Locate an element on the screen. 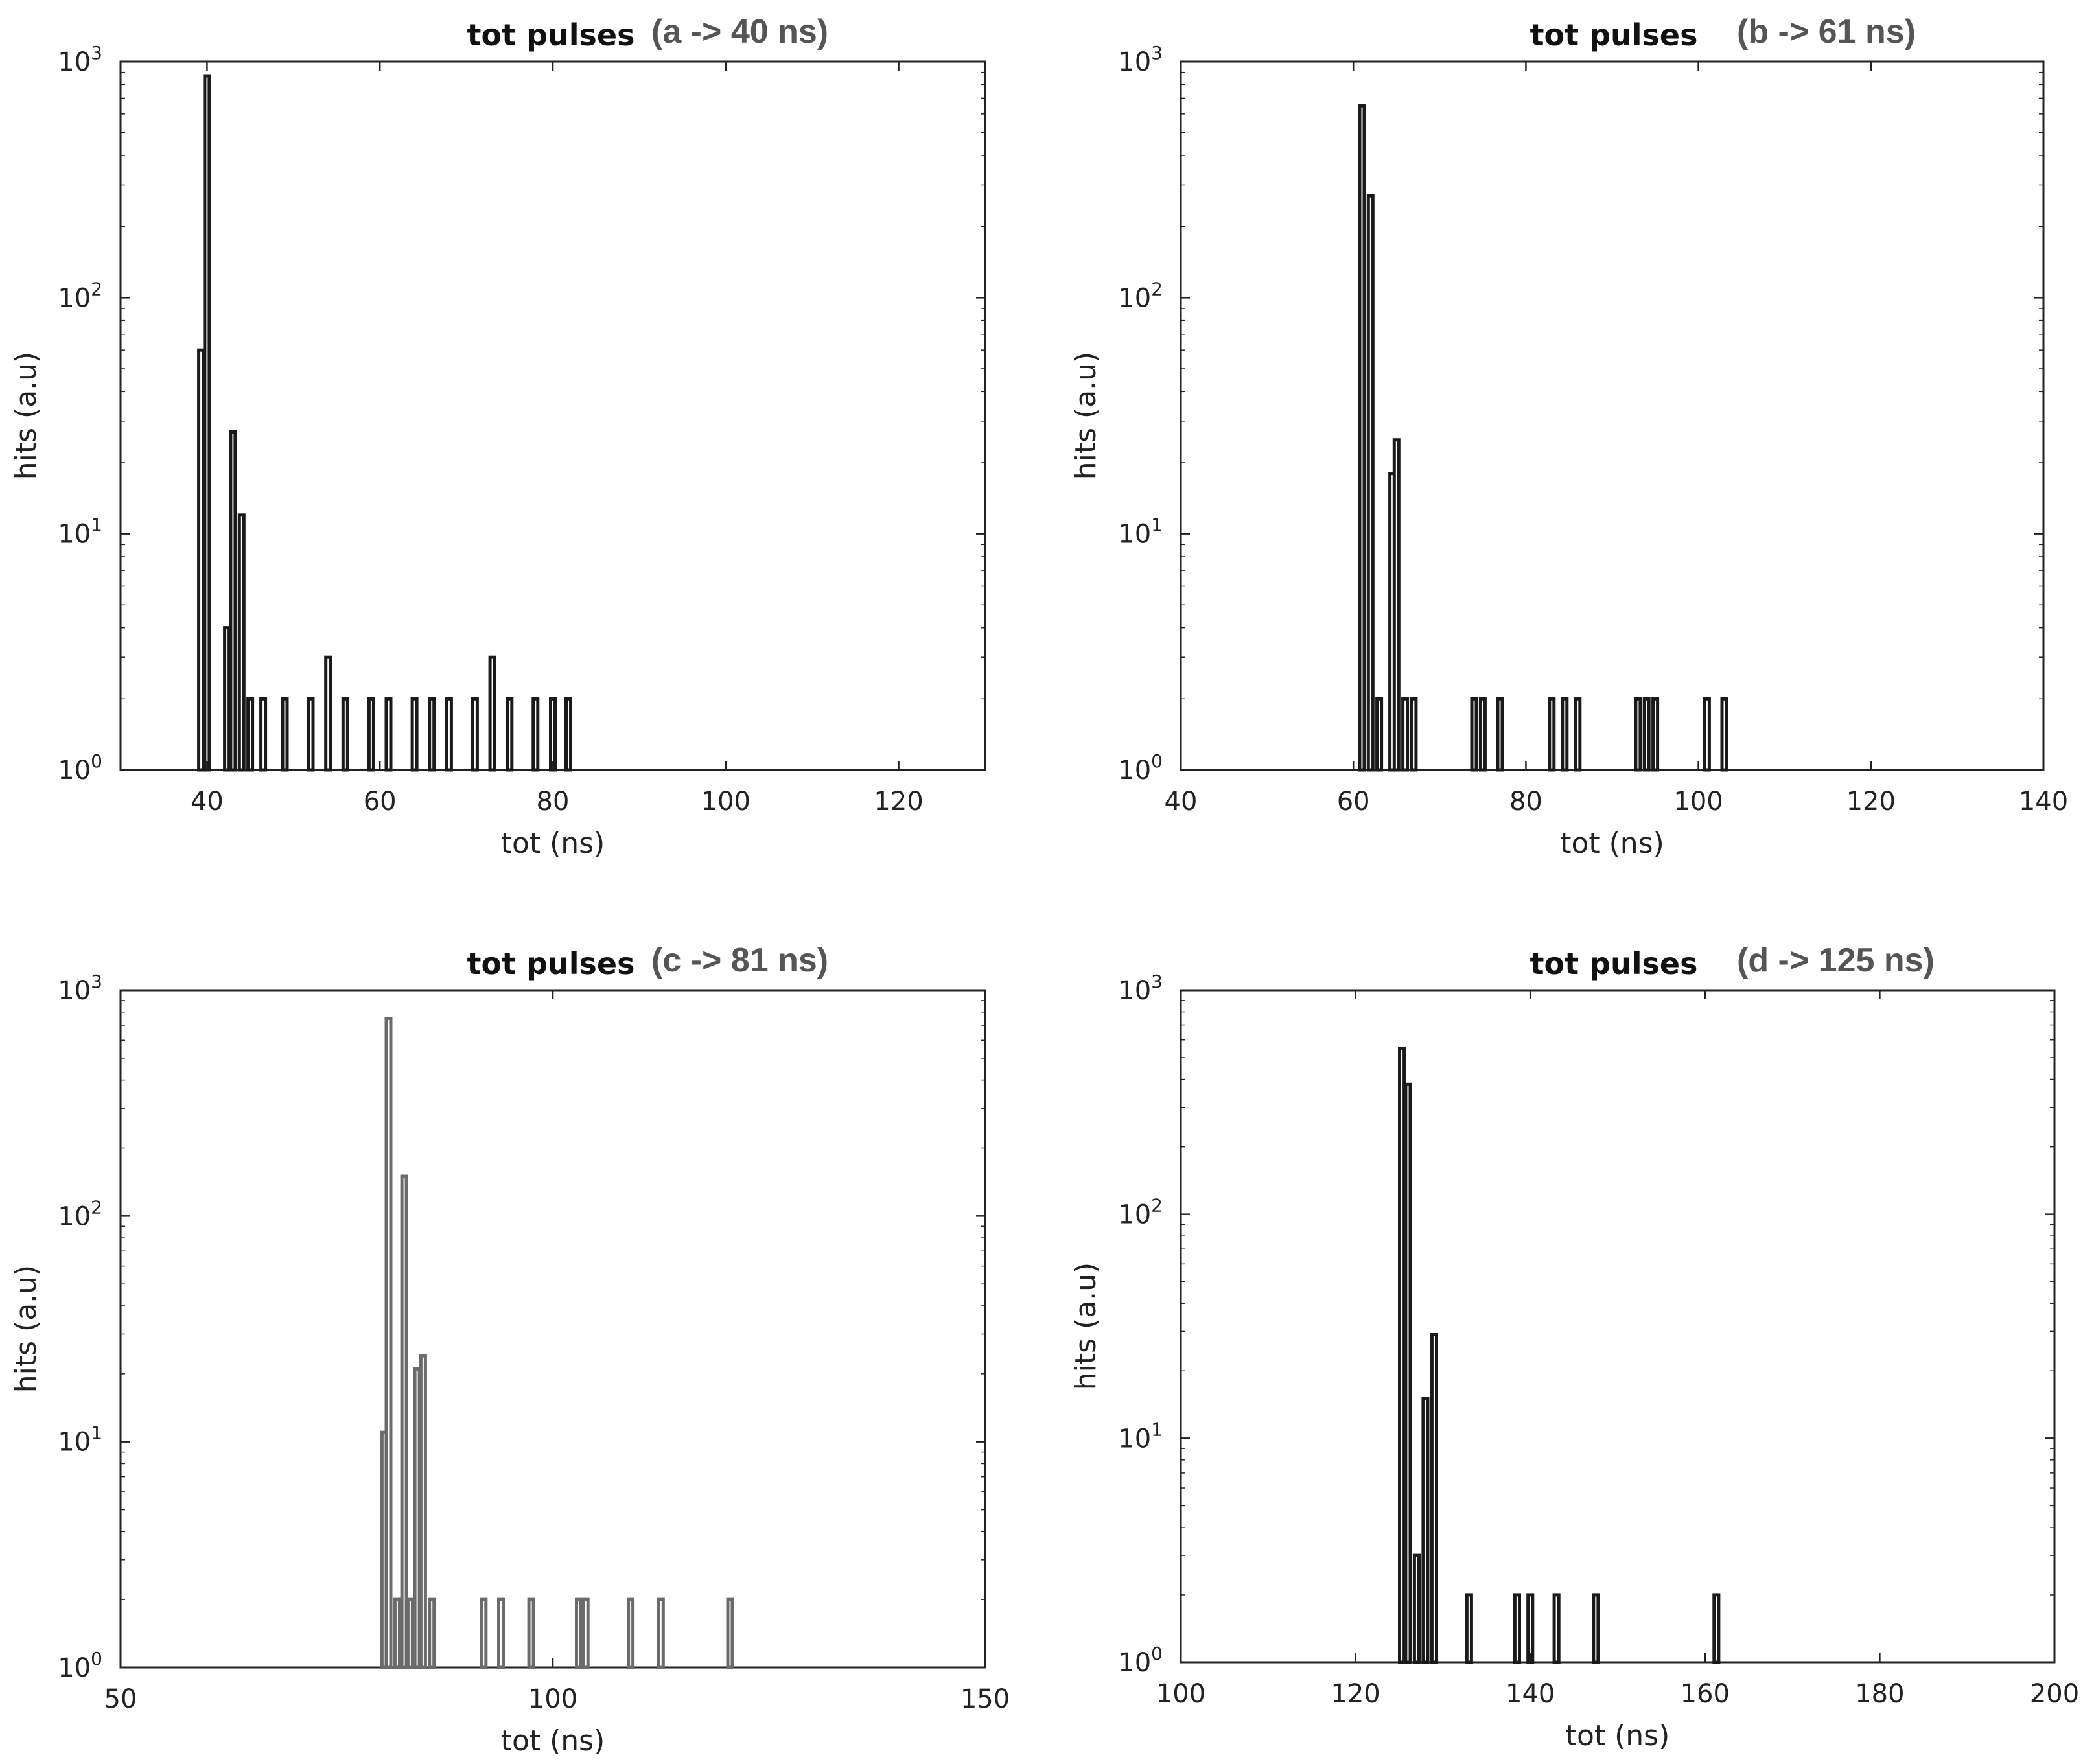  x-tick-label: 160 is located at coordinates (1705, 1694).